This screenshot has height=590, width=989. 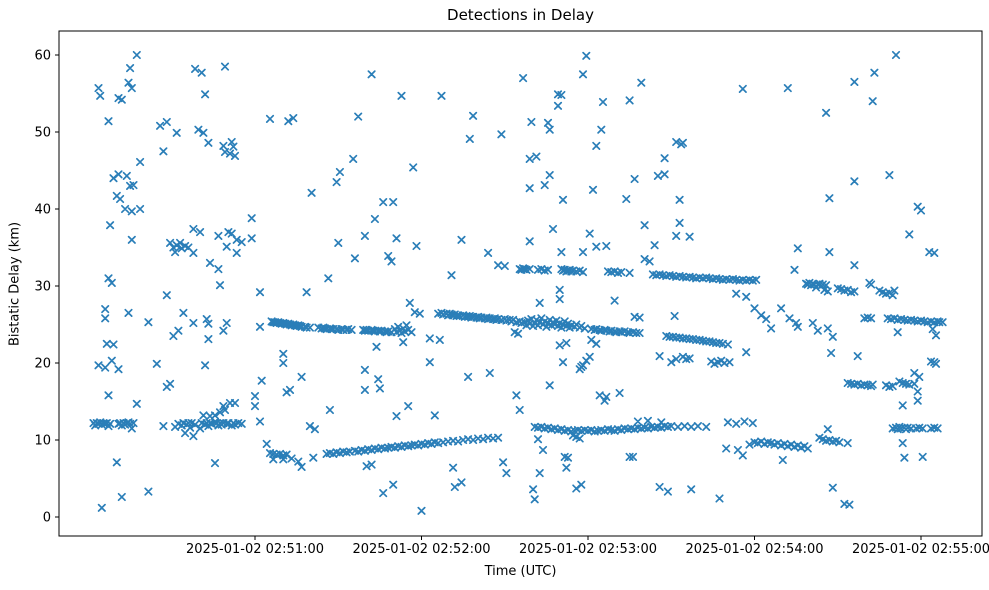 I want to click on y-tick-label: 20, so click(x=42, y=364).